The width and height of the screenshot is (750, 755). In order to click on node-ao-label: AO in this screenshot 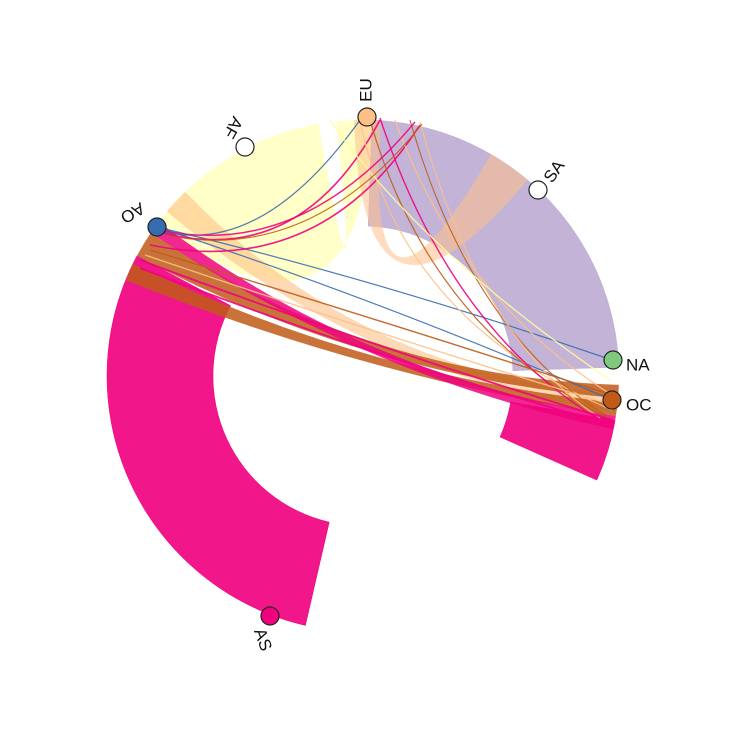, I will do `click(132, 213)`.